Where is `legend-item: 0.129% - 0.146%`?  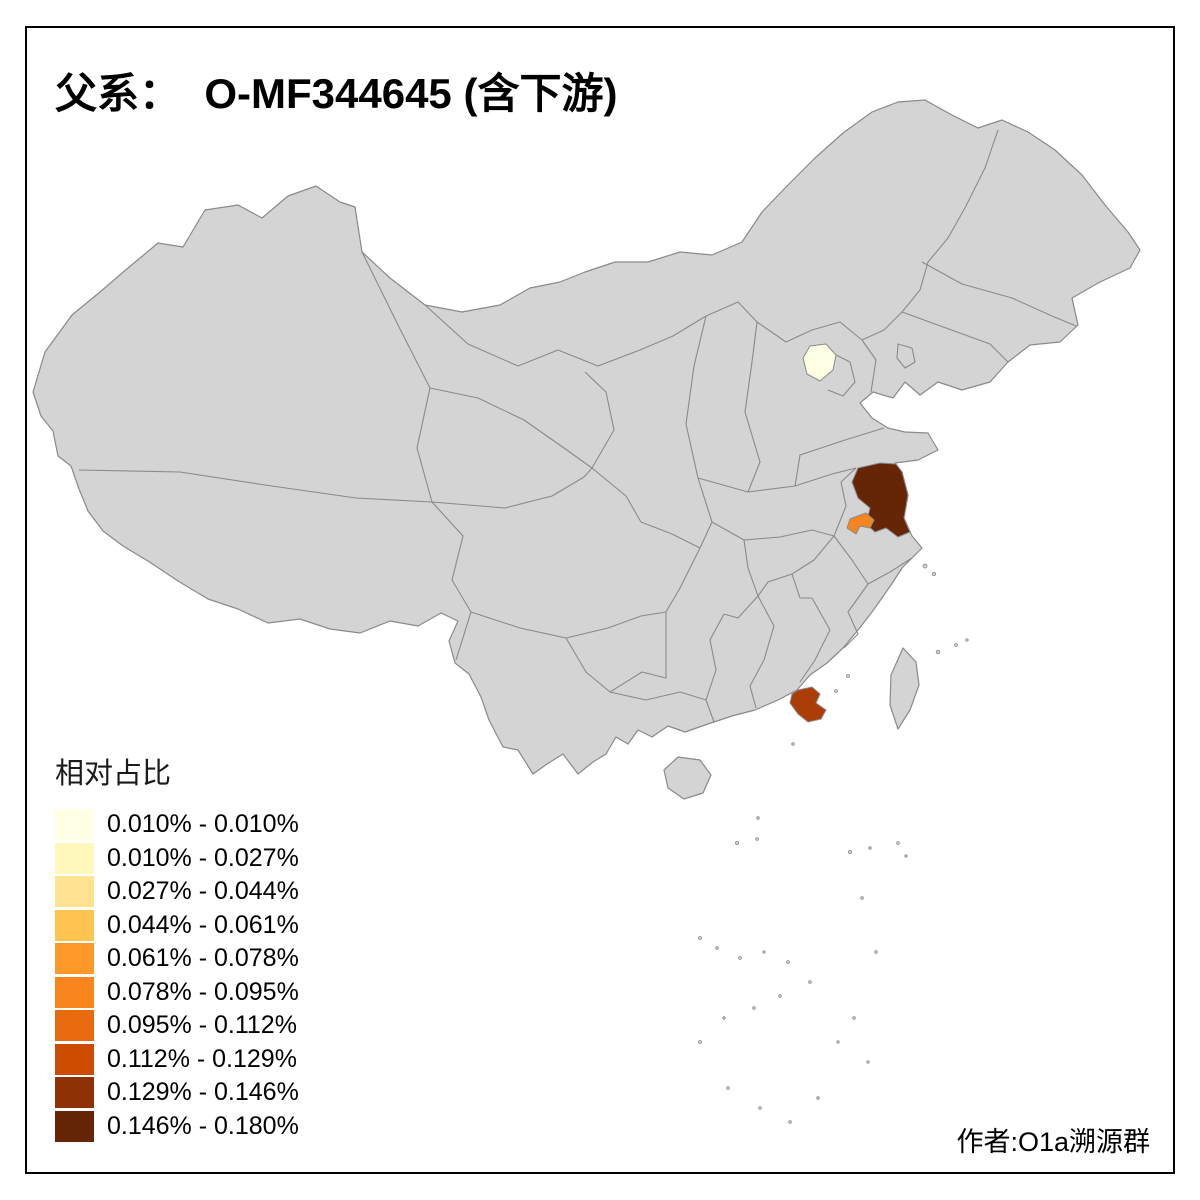
legend-item: 0.129% - 0.146% is located at coordinates (177, 1093).